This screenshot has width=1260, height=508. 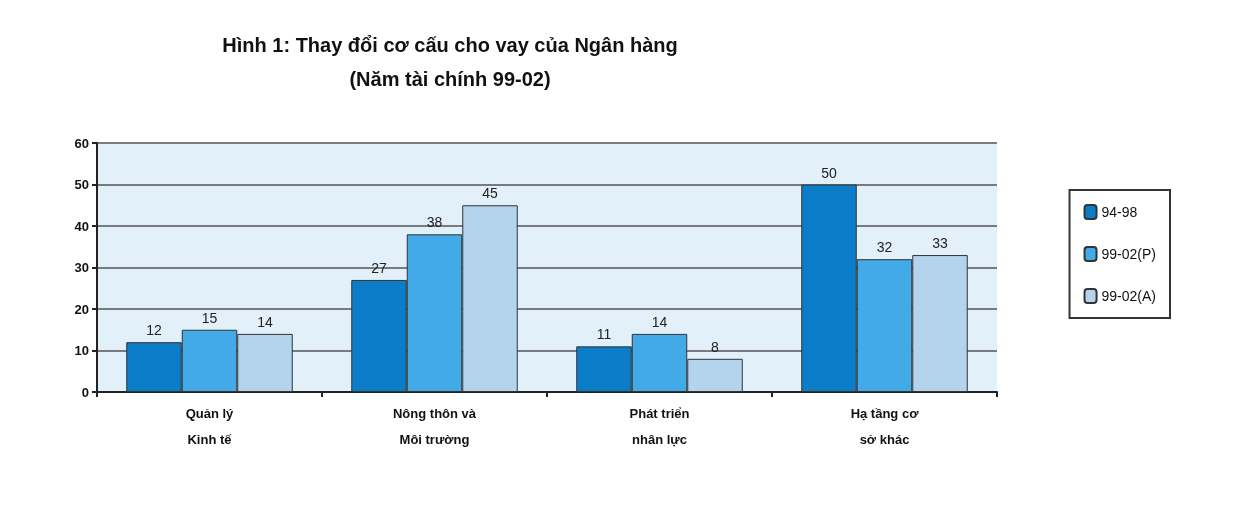 I want to click on x-tick-label: Nông thôn và Môi trường, so click(x=434, y=426).